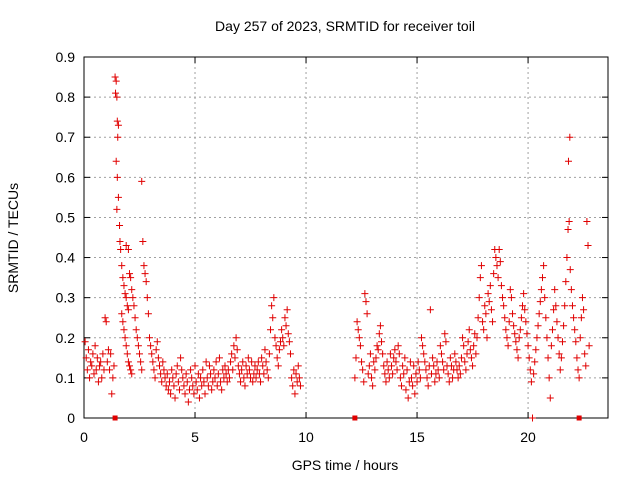  What do you see at coordinates (66, 217) in the screenshot?
I see `y-tick-label: 0.5` at bounding box center [66, 217].